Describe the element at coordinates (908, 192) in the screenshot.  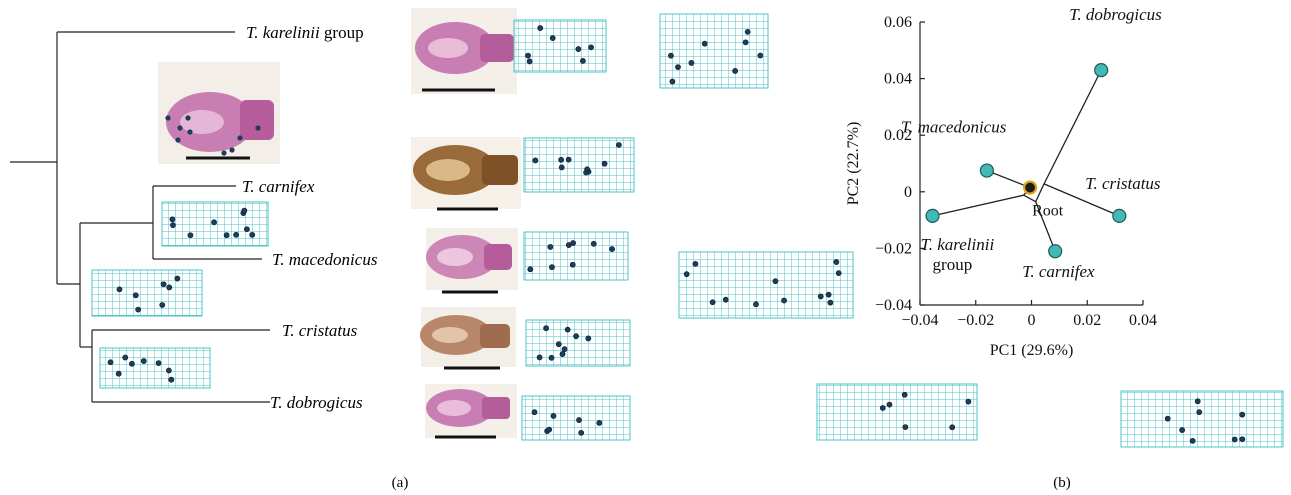
I see `y-tick-label: 0` at that location.